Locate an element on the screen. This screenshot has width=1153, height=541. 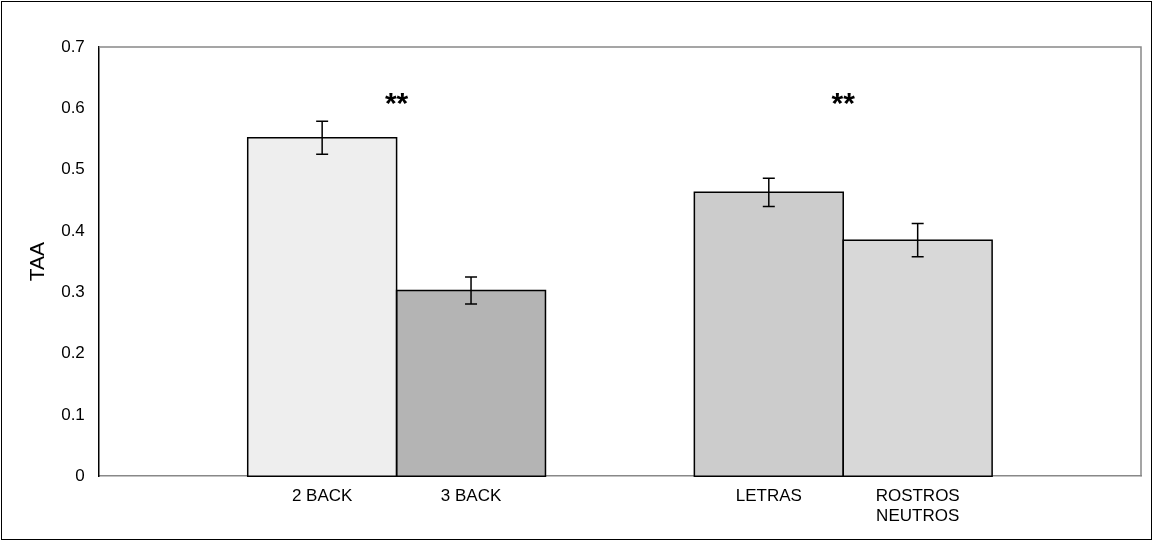
y-tick-label: 0.6 is located at coordinates (73, 107).